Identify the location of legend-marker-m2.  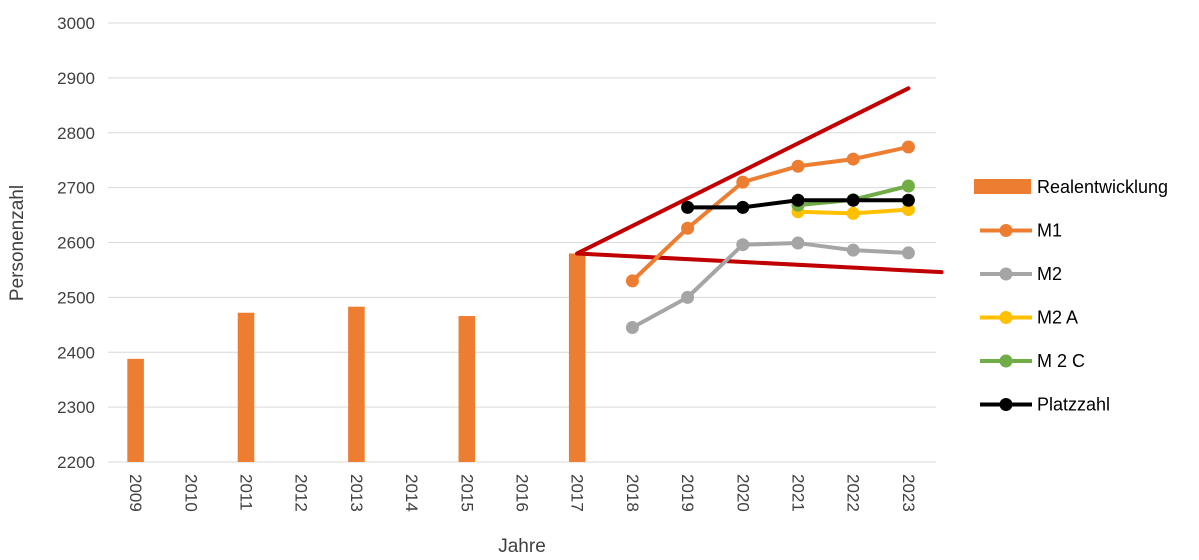
(1006, 274).